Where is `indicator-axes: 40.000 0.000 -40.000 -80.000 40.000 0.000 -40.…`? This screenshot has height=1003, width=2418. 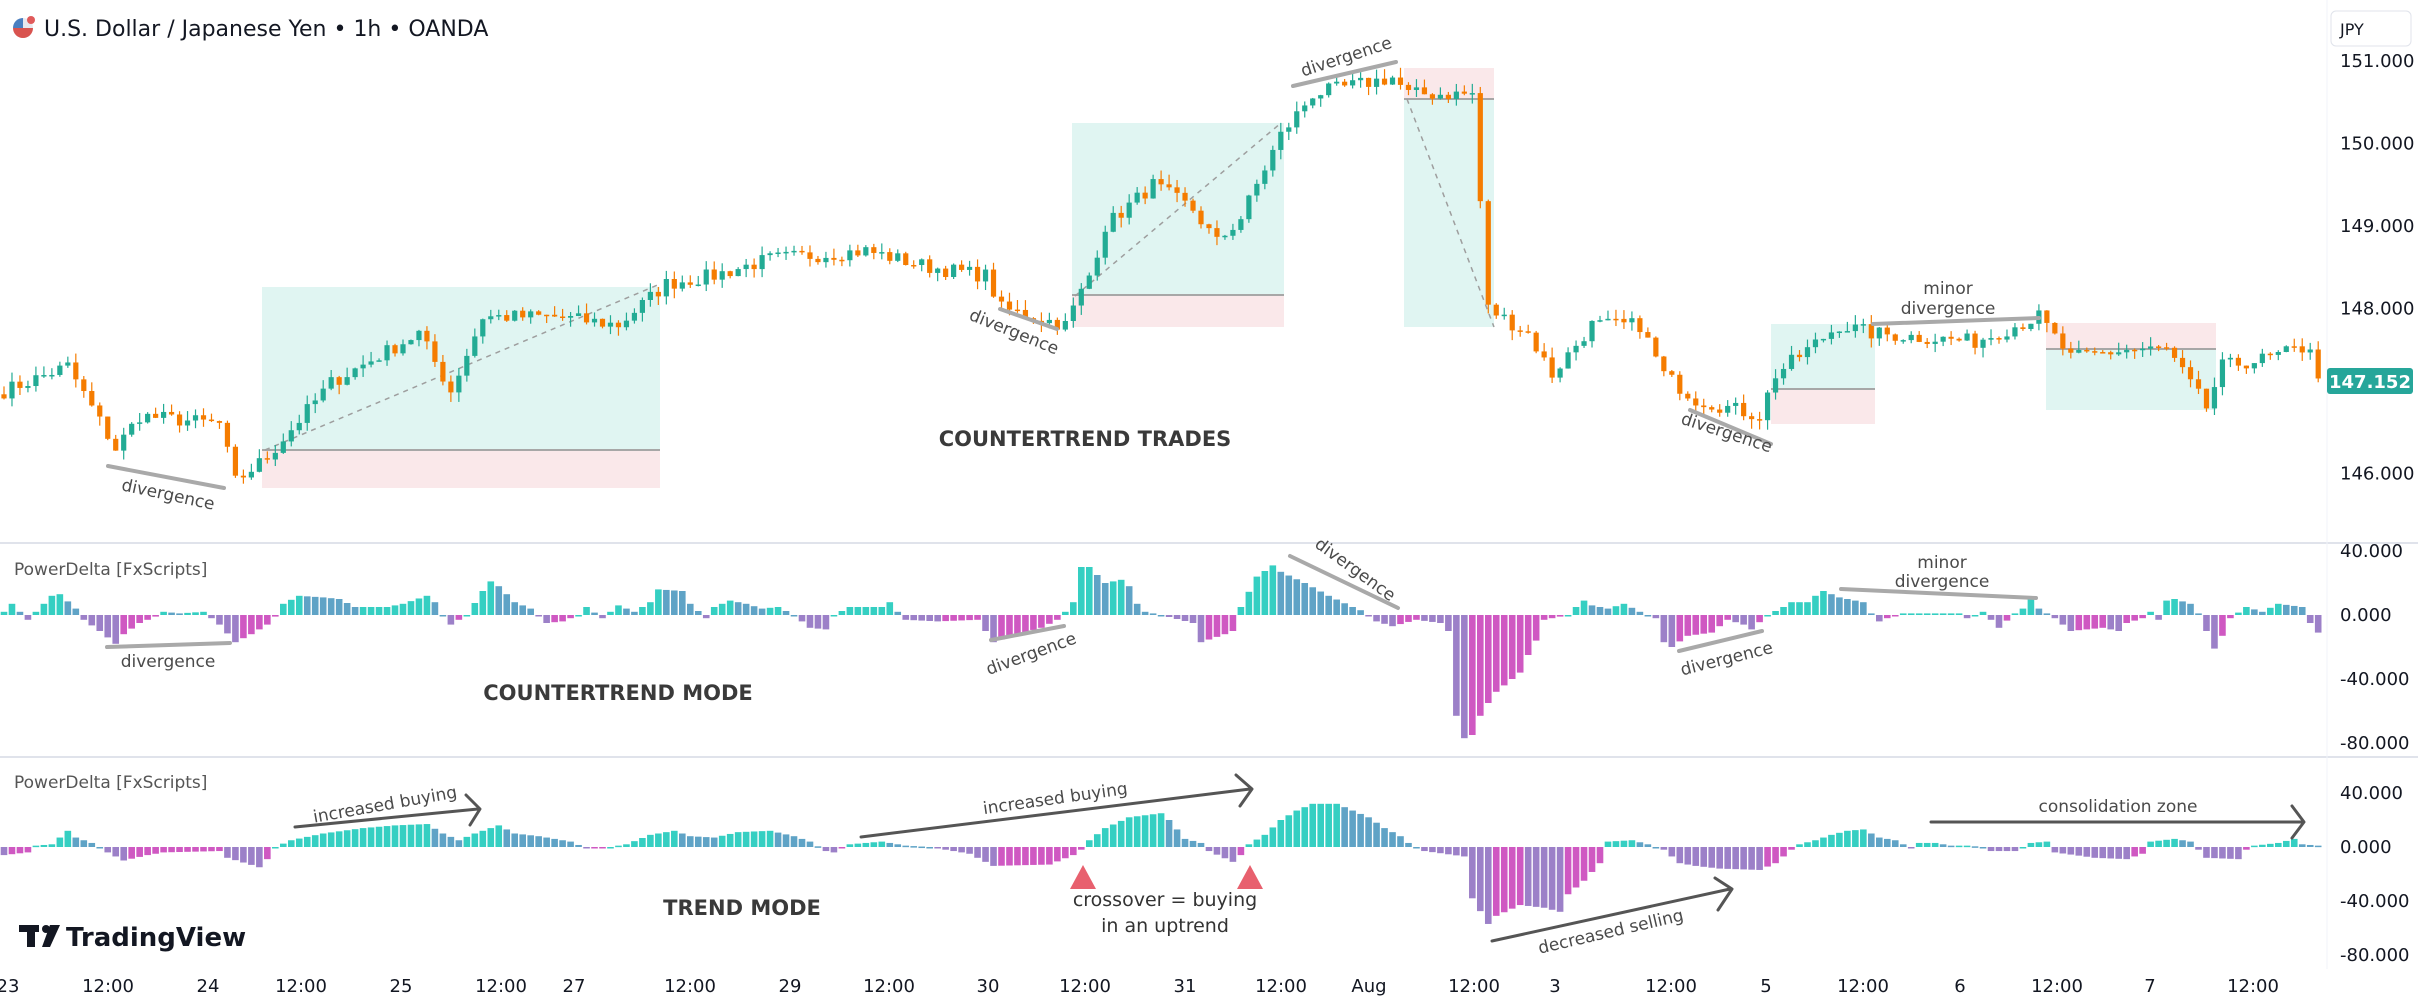 indicator-axes: 40.000 0.000 -40.000 -80.000 40.000 0.000 -40.… is located at coordinates (2374, 753).